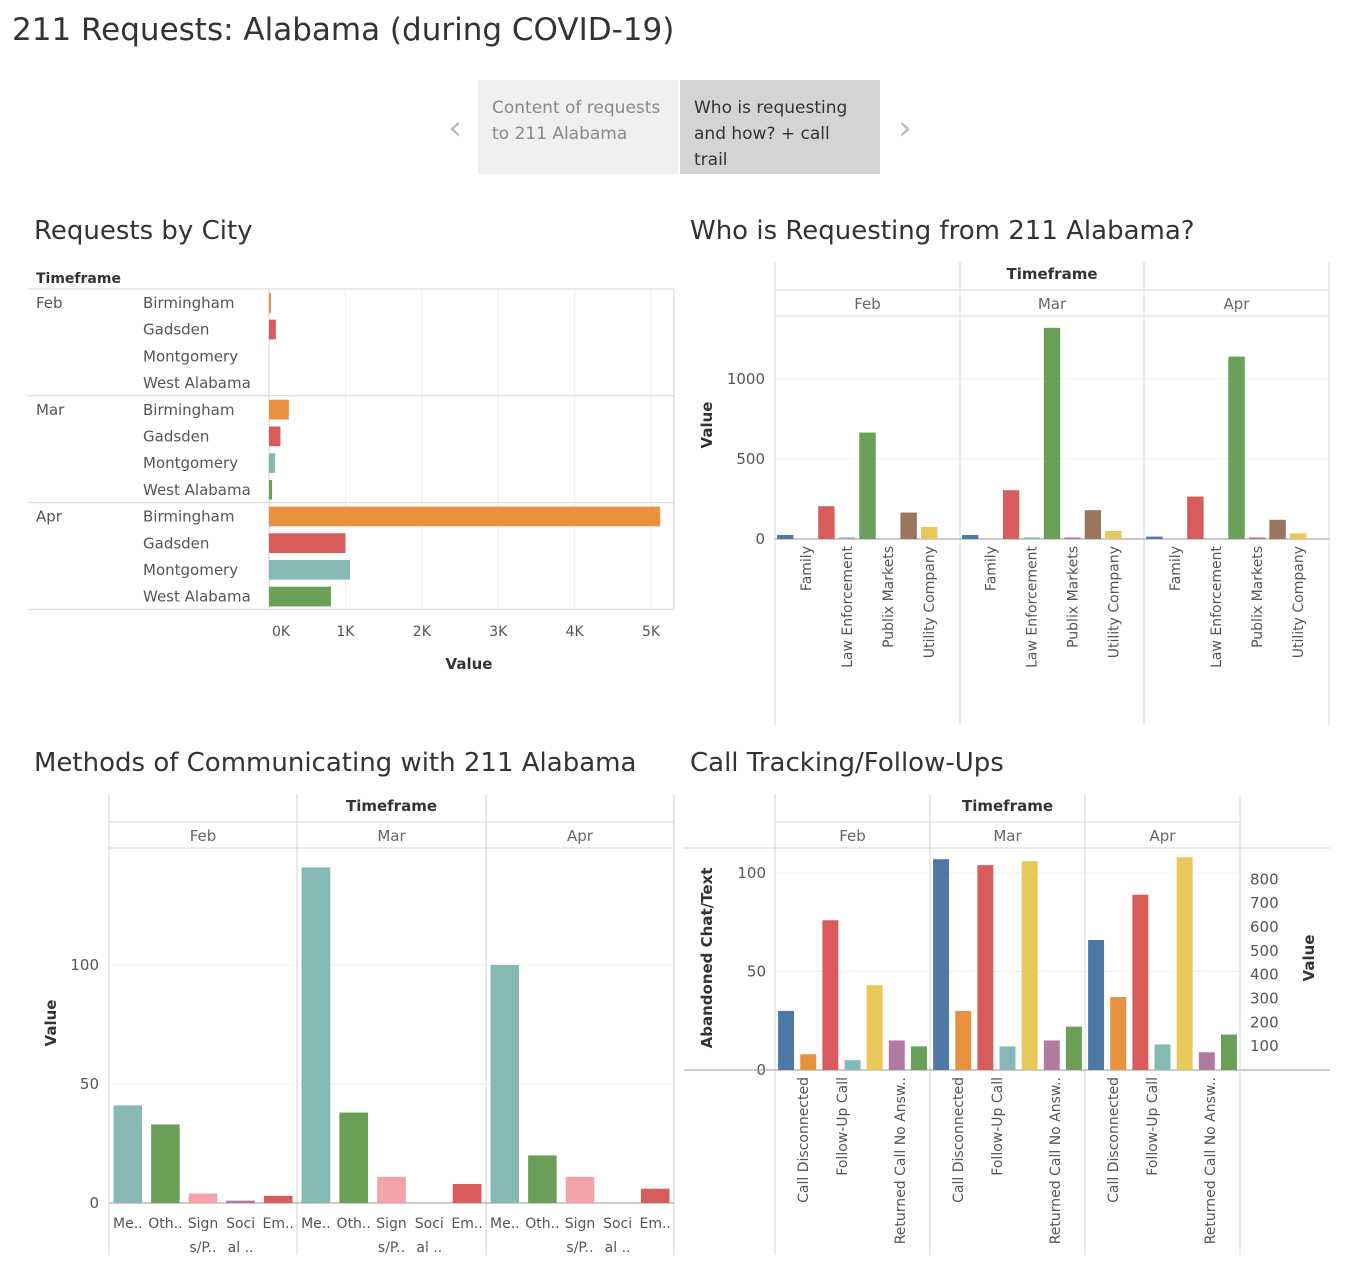  I want to click on category-label: Returned Call No Answ.., so click(1056, 1160).